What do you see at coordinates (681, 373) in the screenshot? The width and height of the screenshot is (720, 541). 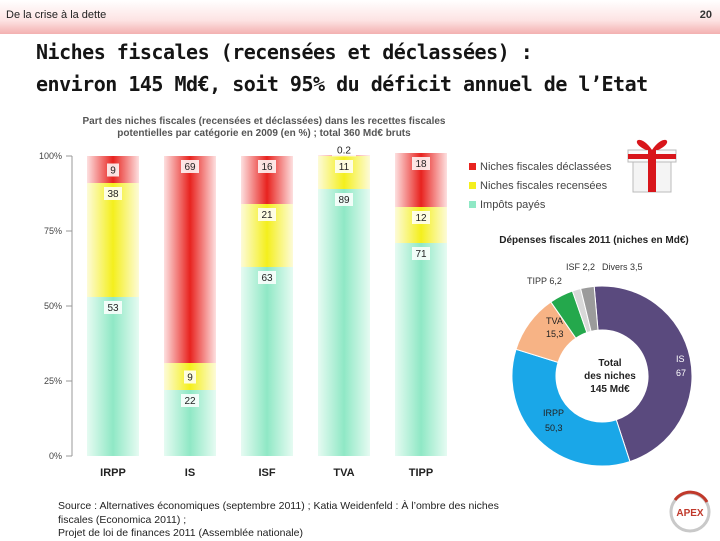 I see `donut-value-is: 67` at bounding box center [681, 373].